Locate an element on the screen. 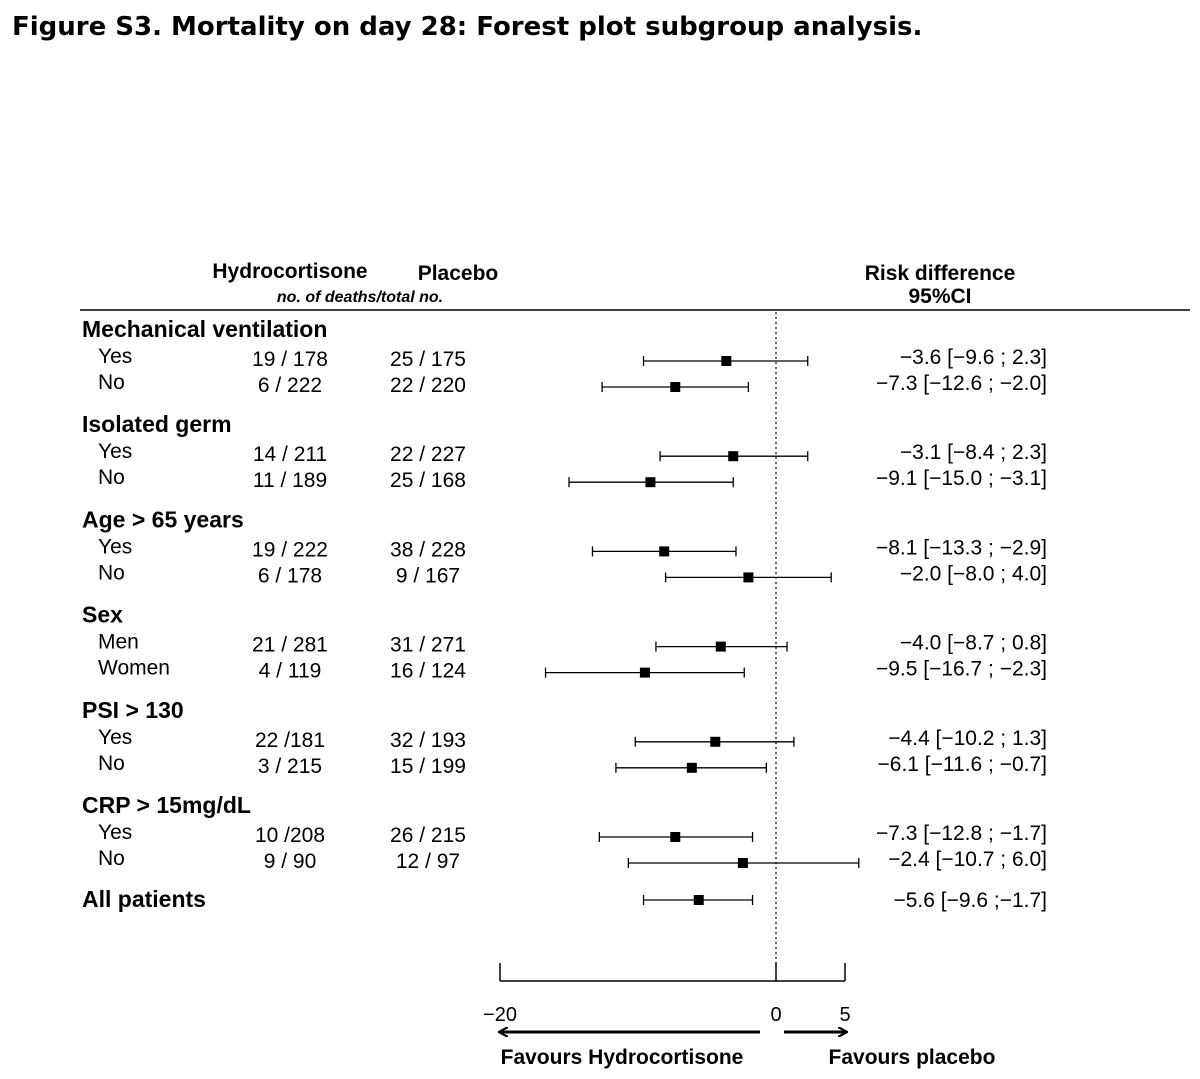 The height and width of the screenshot is (1079, 1200). subgroup-title: Sex is located at coordinates (102, 615).